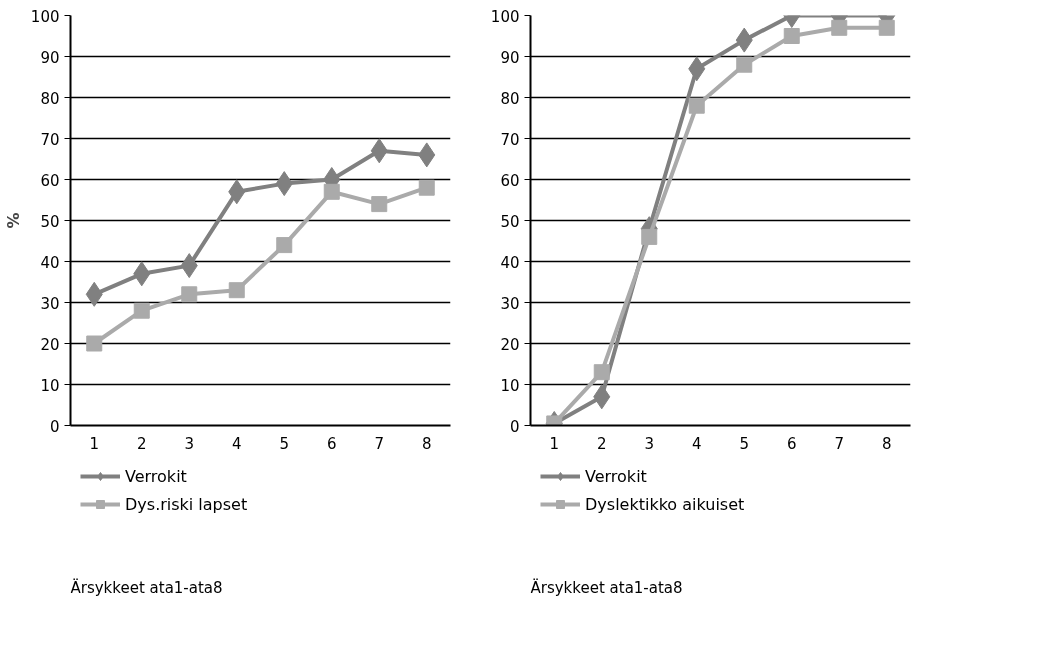  I want to click on legend-label: Dys.riski lapset, so click(186, 504).